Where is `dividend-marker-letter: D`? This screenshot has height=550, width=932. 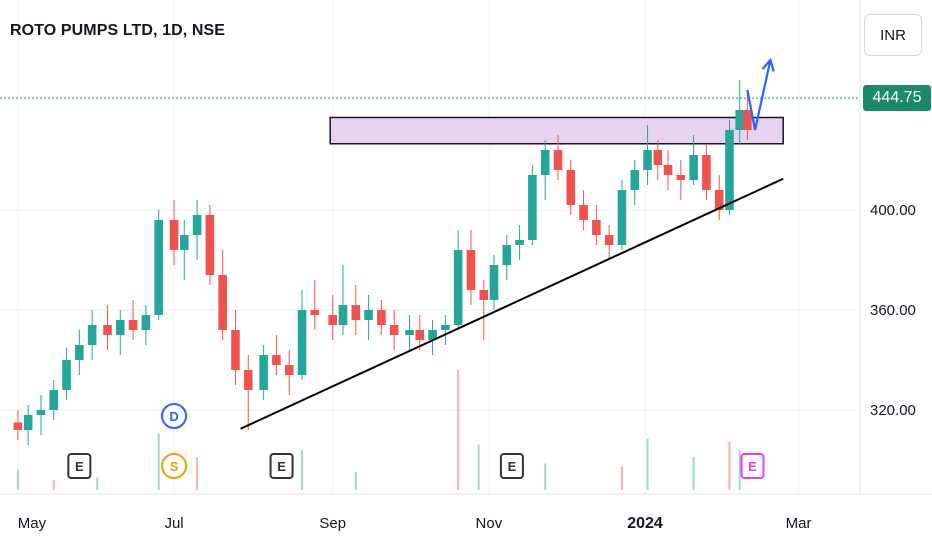 dividend-marker-letter: D is located at coordinates (173, 416).